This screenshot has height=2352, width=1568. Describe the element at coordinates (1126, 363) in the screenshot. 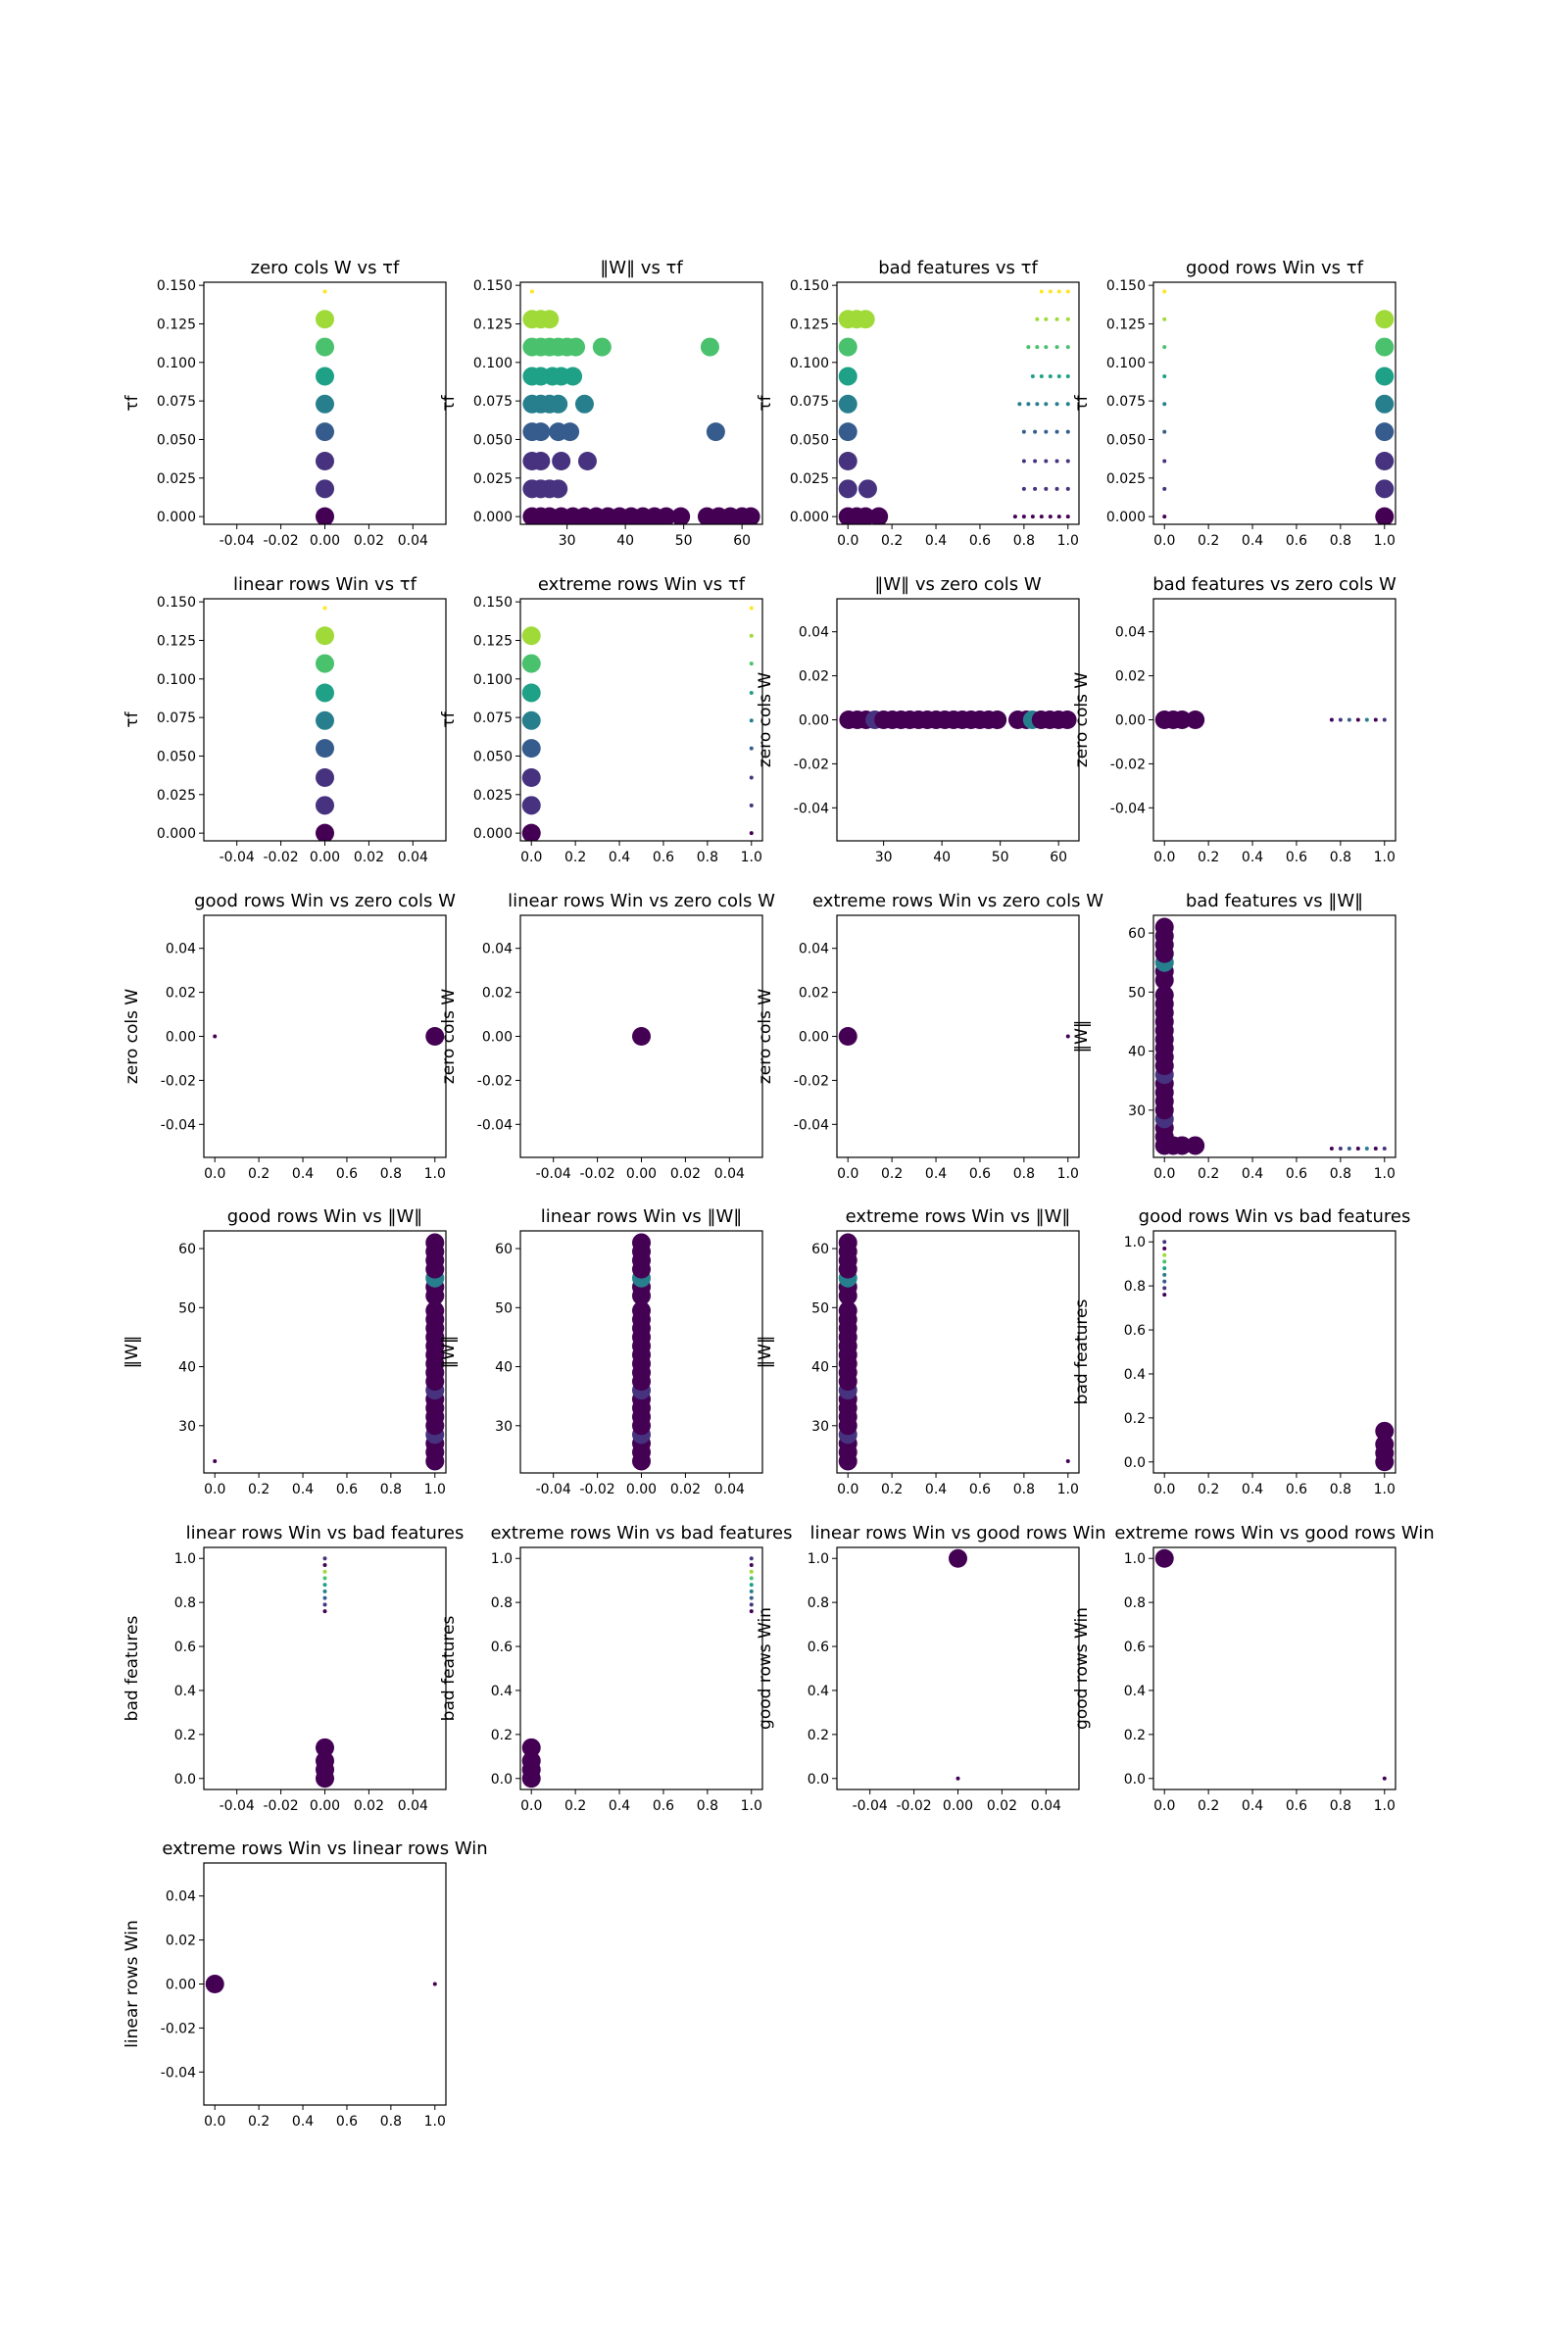

I see `y-tick-label: 0.100` at that location.